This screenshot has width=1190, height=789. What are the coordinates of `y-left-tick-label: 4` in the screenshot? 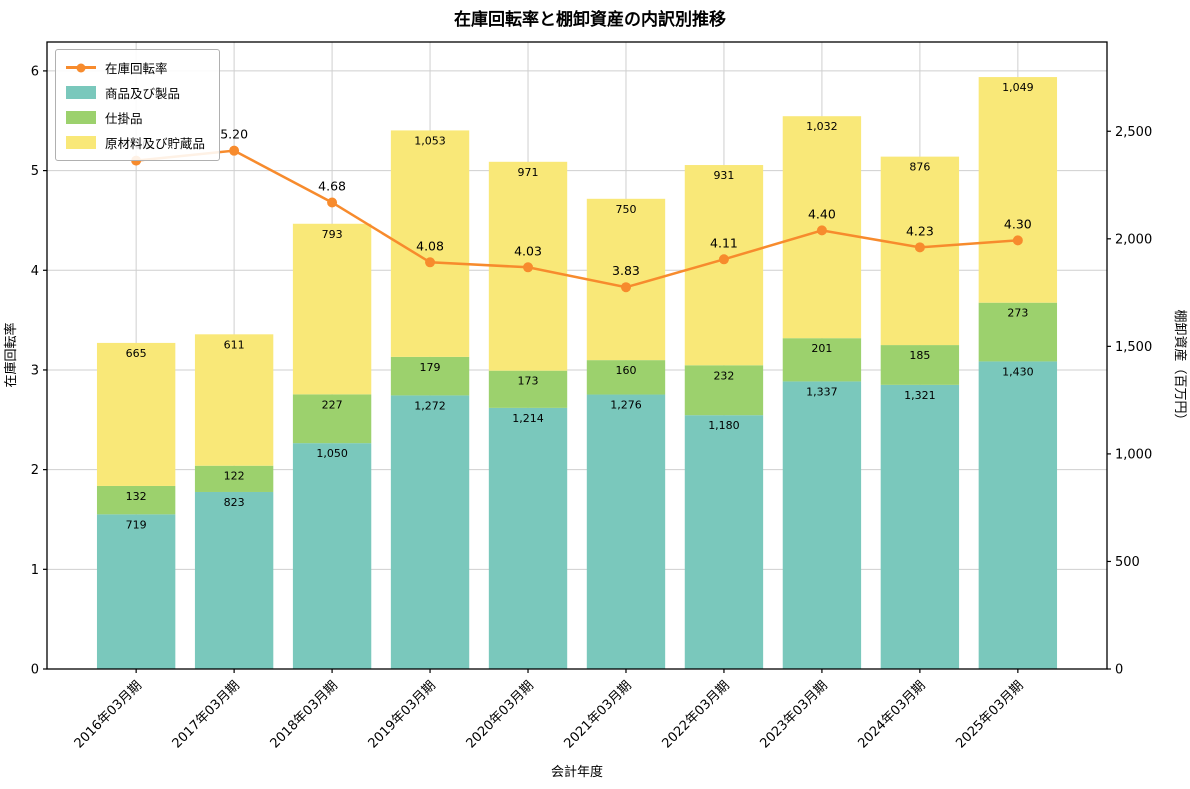 It's located at (35, 271).